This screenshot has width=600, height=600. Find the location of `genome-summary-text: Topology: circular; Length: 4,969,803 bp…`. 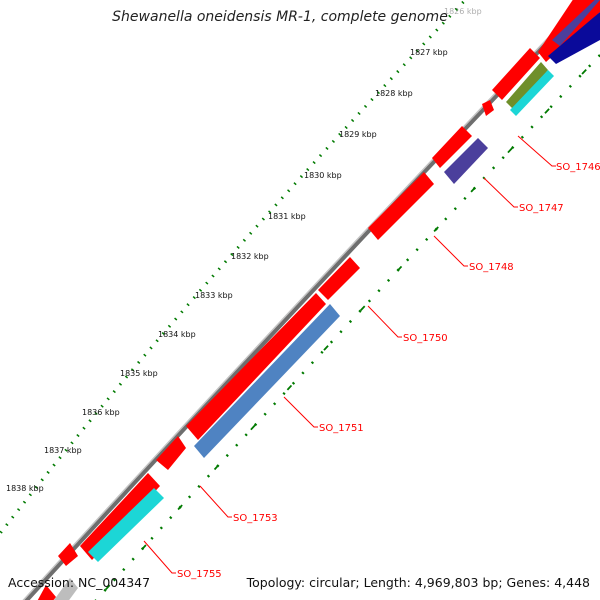

genome-summary-text: Topology: circular; Length: 4,969,803 bp… is located at coordinates (418, 582).